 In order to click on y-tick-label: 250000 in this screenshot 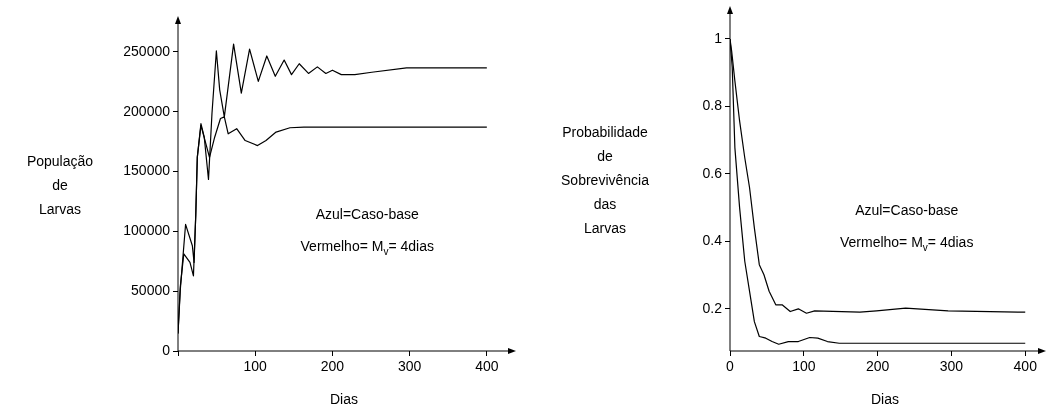, I will do `click(147, 50)`.